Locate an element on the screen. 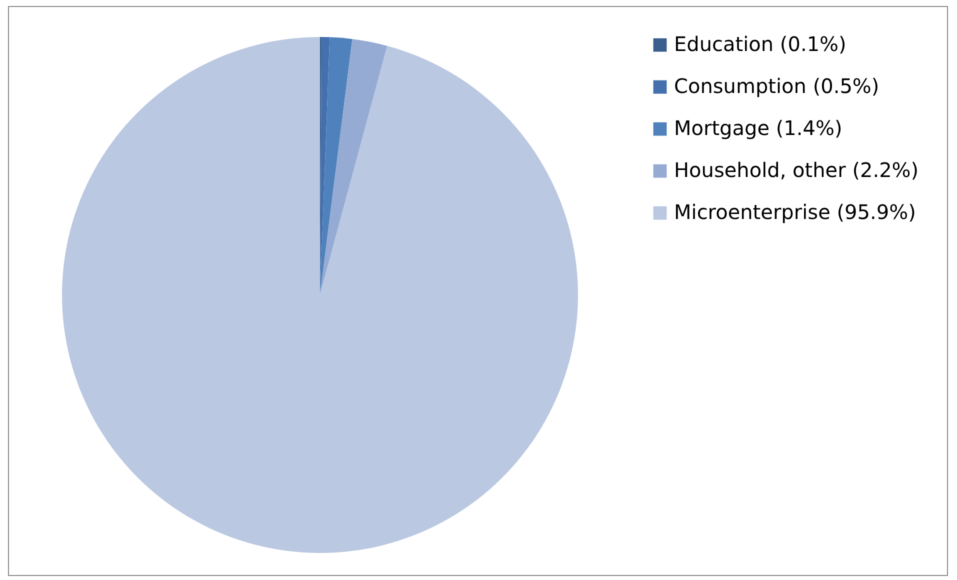  legend-label: Consumption (0.5%) is located at coordinates (777, 86).